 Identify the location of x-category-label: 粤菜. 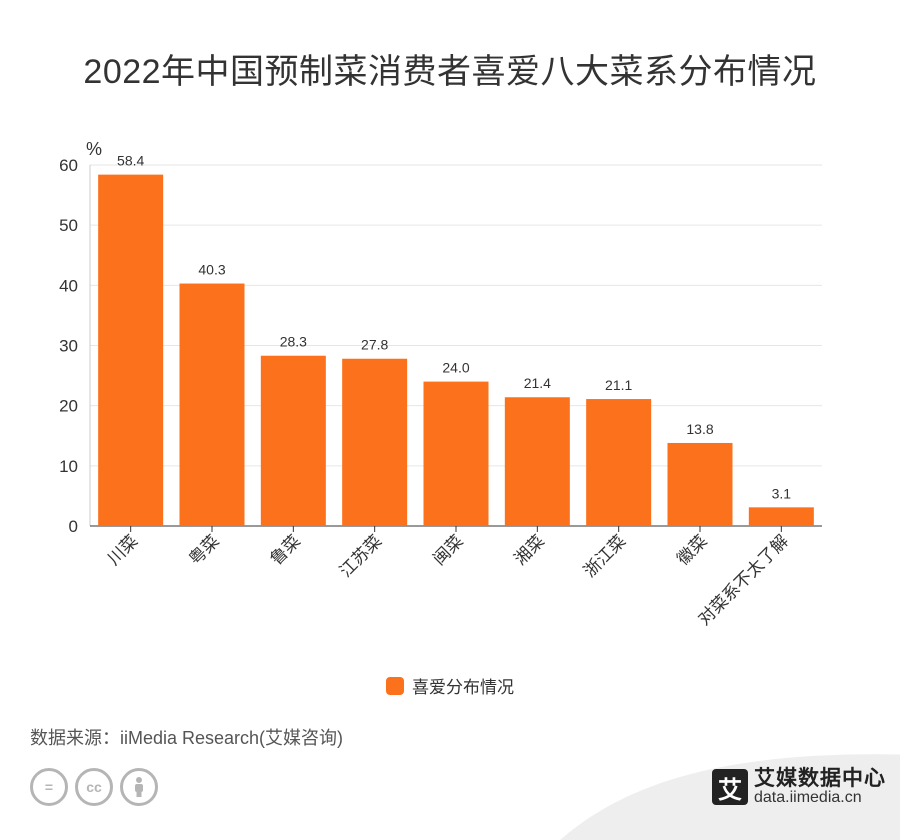
(203, 549).